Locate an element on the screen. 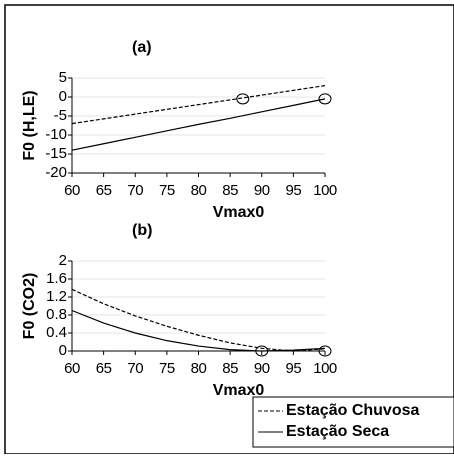  legend-label: Estação Seca is located at coordinates (337, 431).